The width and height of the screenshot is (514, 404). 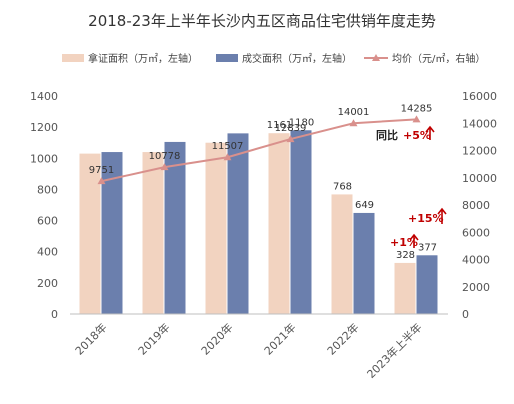 I want to click on area-left-up-arrow, so click(x=414, y=240).